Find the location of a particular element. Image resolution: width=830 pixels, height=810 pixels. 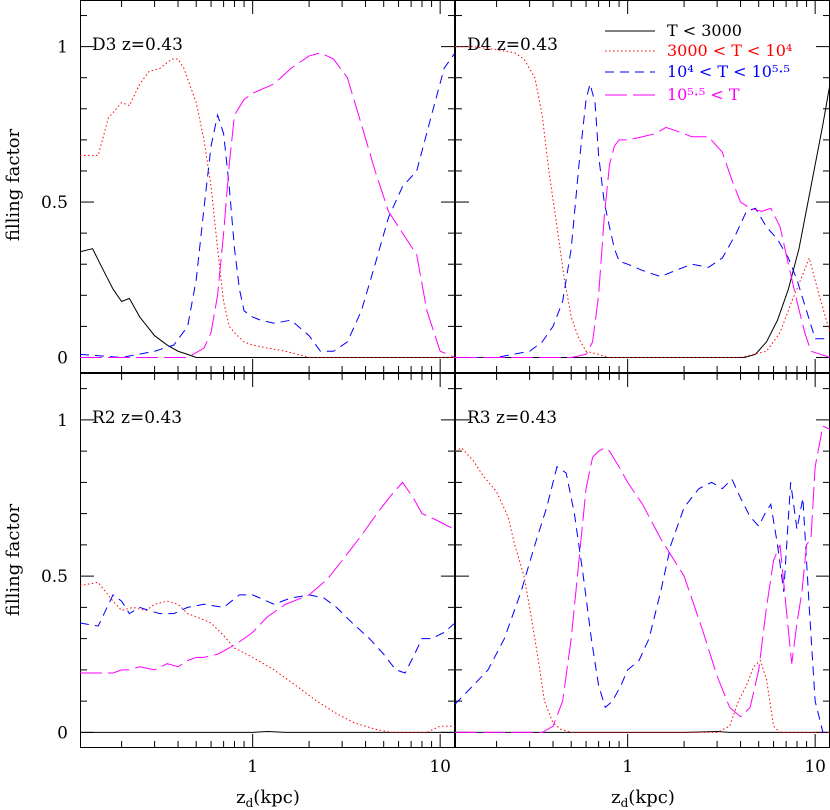

series-line-hot-r2 is located at coordinates (267, 577).